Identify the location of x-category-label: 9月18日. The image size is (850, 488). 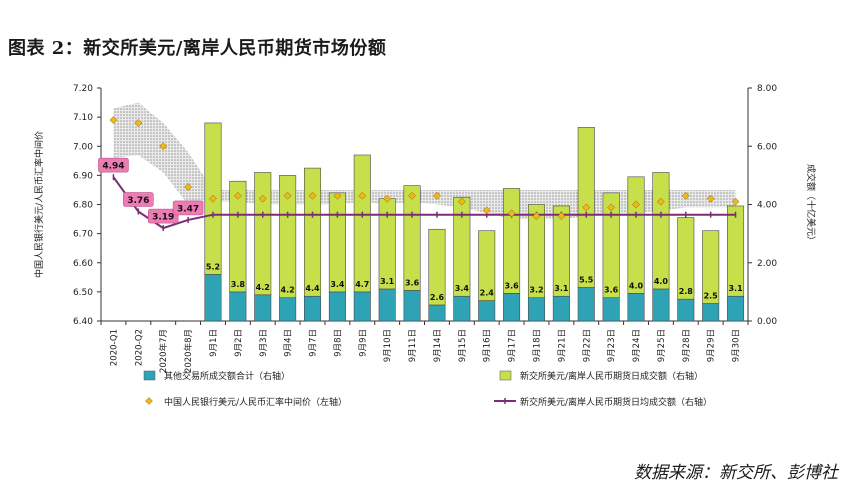
(537, 345).